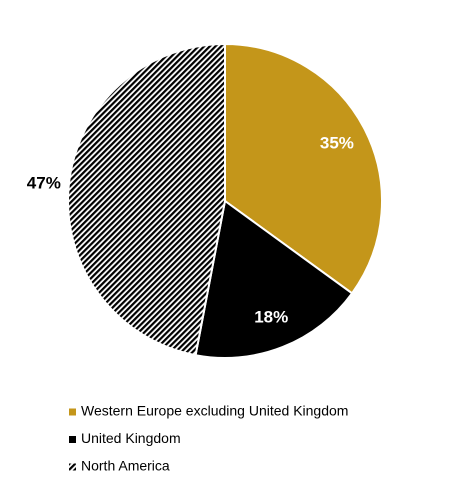  I want to click on legend-label: United Kingdom, so click(131, 438).